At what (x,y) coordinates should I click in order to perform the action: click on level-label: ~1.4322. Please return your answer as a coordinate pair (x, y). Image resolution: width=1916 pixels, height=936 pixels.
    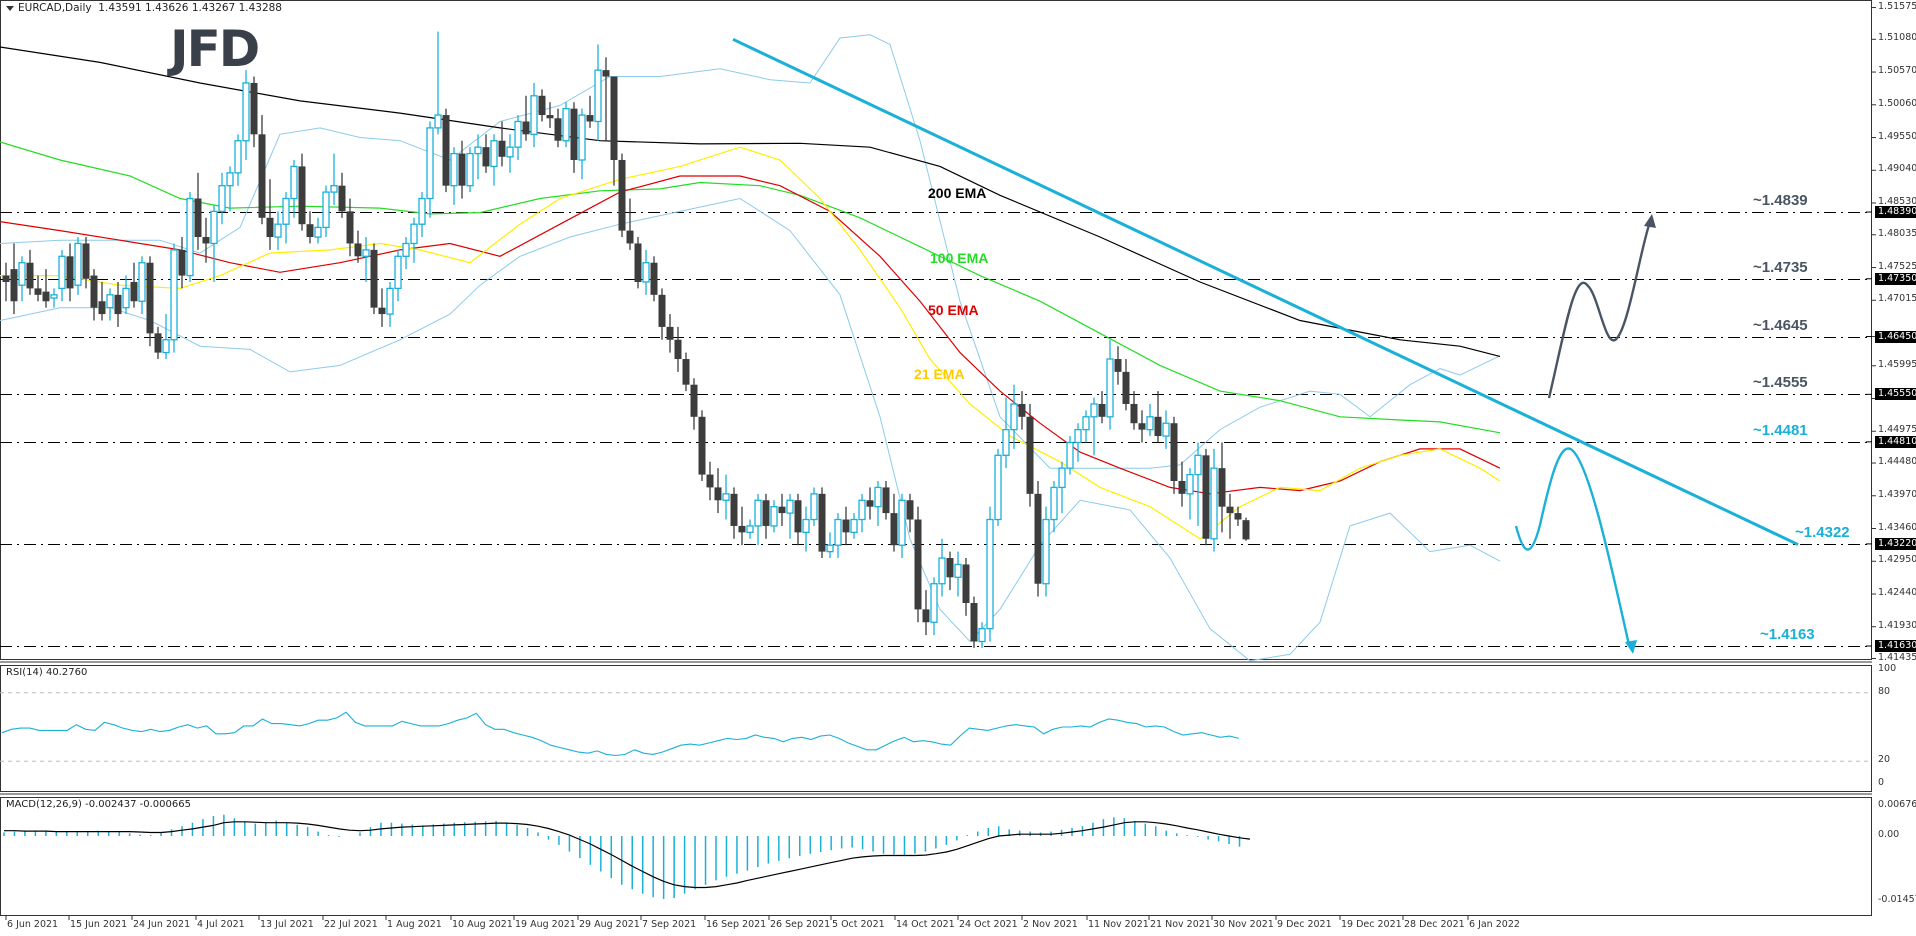
    Looking at the image, I should click on (1822, 532).